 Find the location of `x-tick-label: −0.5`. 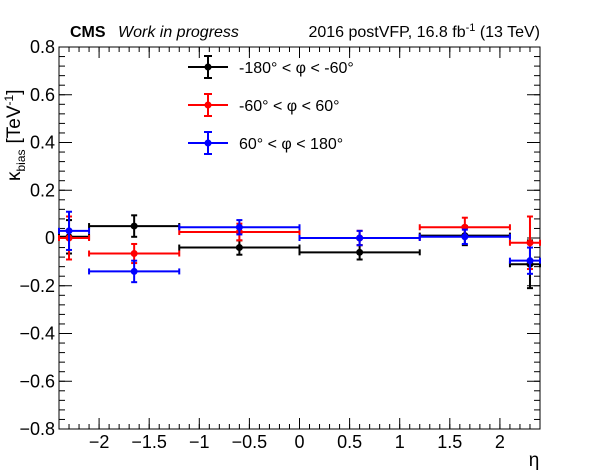

x-tick-label: −0.5 is located at coordinates (250, 442).